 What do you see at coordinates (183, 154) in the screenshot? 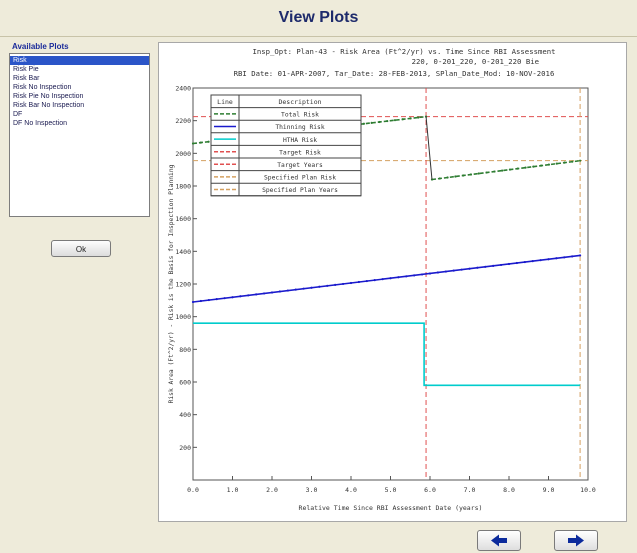
I see `y-tick-label: 2000` at bounding box center [183, 154].